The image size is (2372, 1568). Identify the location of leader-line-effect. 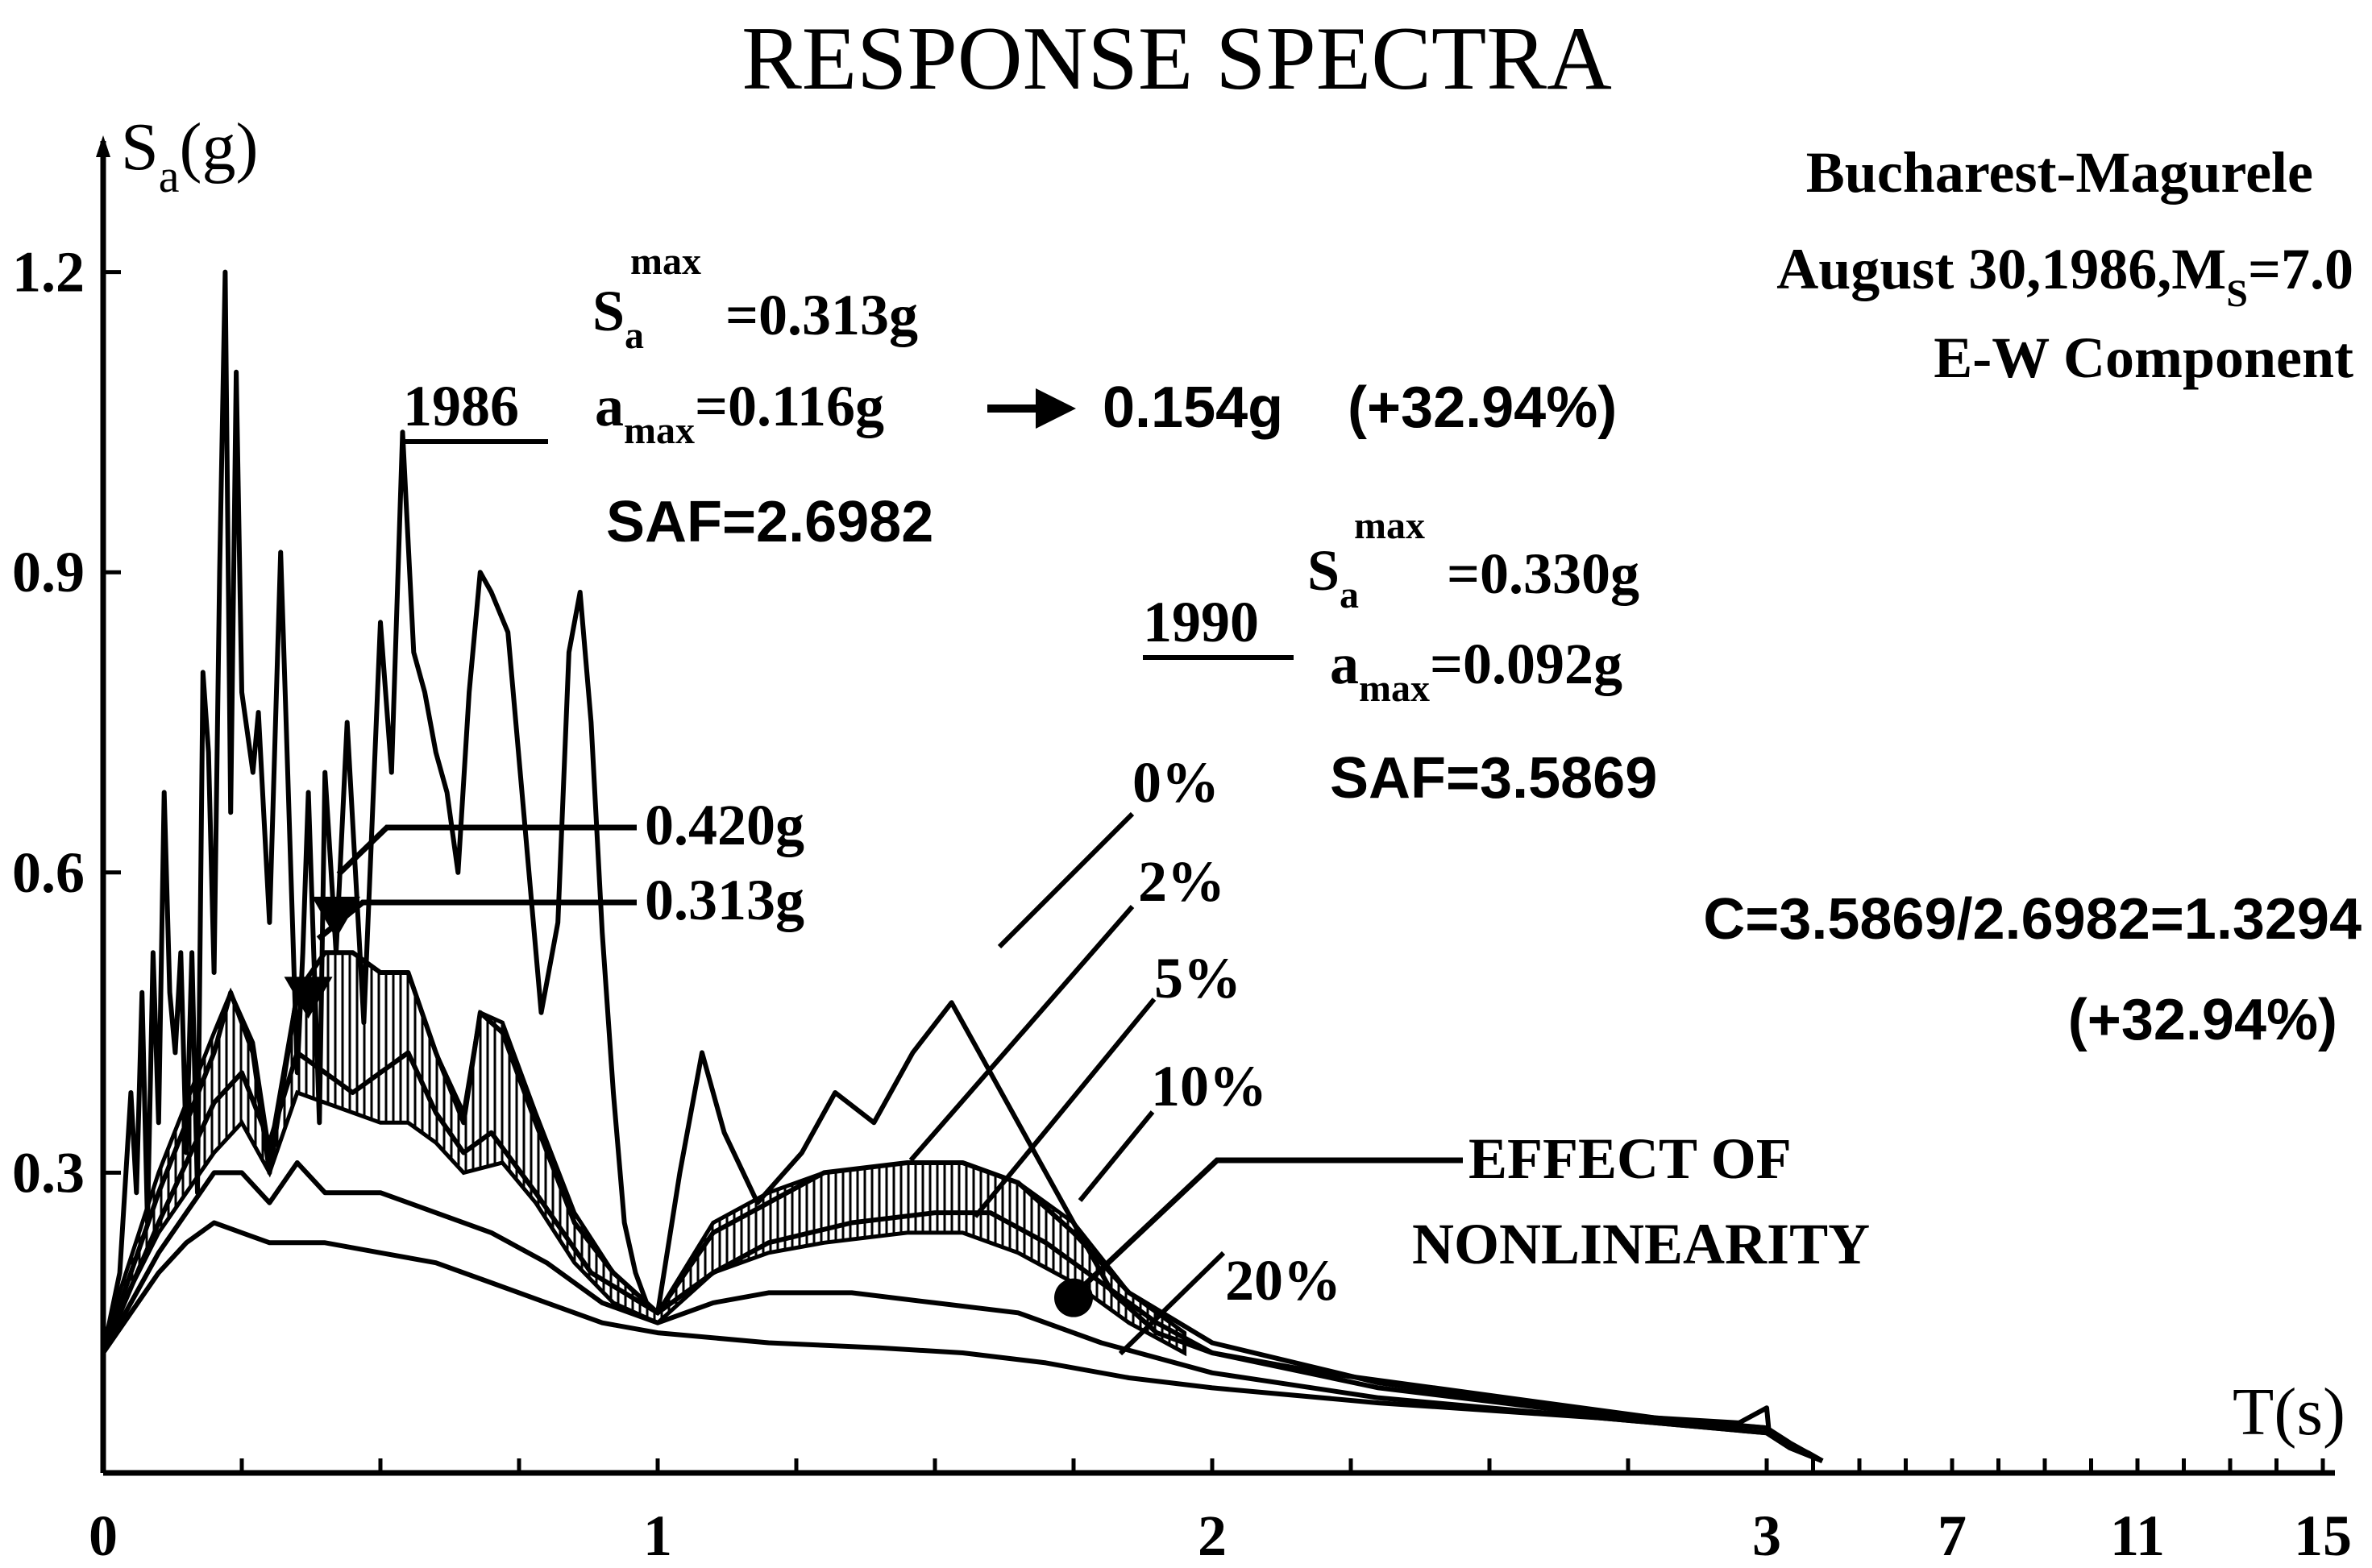
(1270, 1224).